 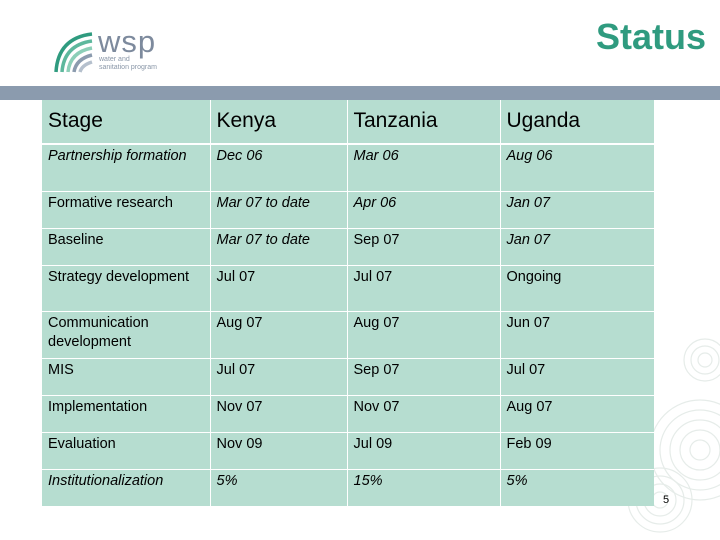 I want to click on cell-tanzania: Nov 07, so click(x=424, y=414).